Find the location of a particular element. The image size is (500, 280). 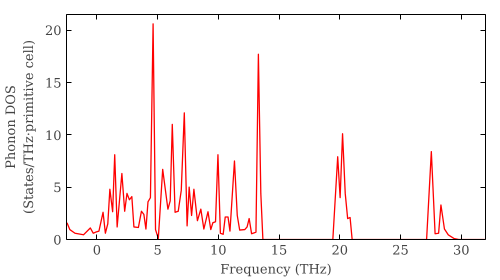

x-tick-label: 10 is located at coordinates (218, 251).